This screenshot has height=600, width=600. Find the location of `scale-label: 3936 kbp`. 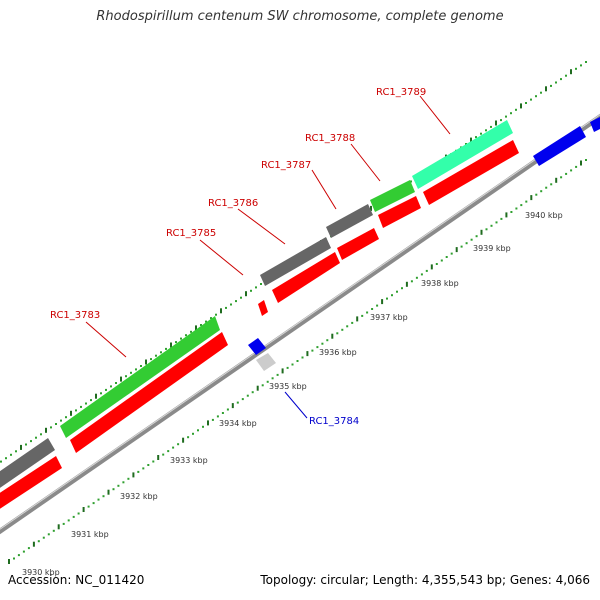

scale-label: 3936 kbp is located at coordinates (338, 352).